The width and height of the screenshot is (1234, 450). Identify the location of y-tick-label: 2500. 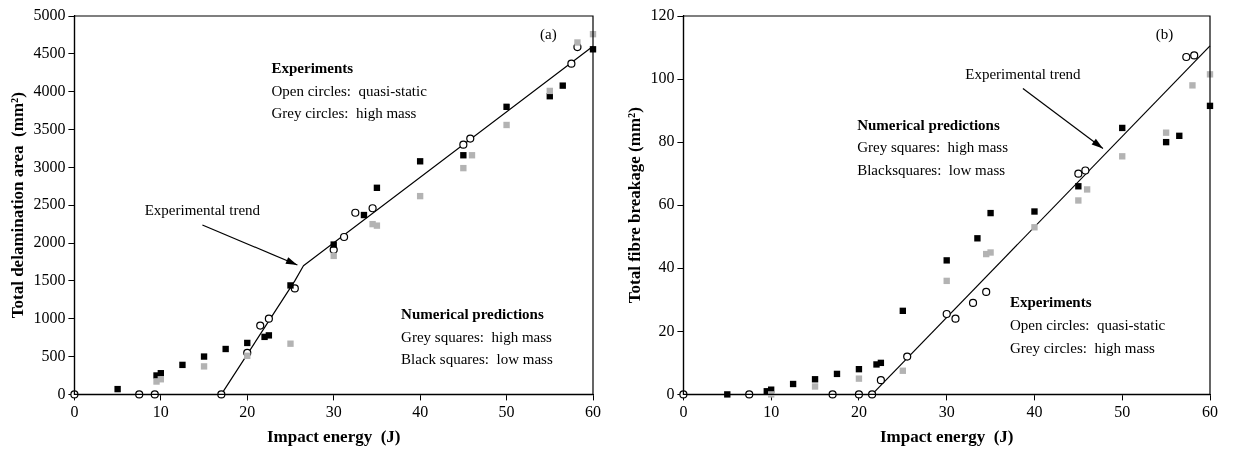
(49, 204).